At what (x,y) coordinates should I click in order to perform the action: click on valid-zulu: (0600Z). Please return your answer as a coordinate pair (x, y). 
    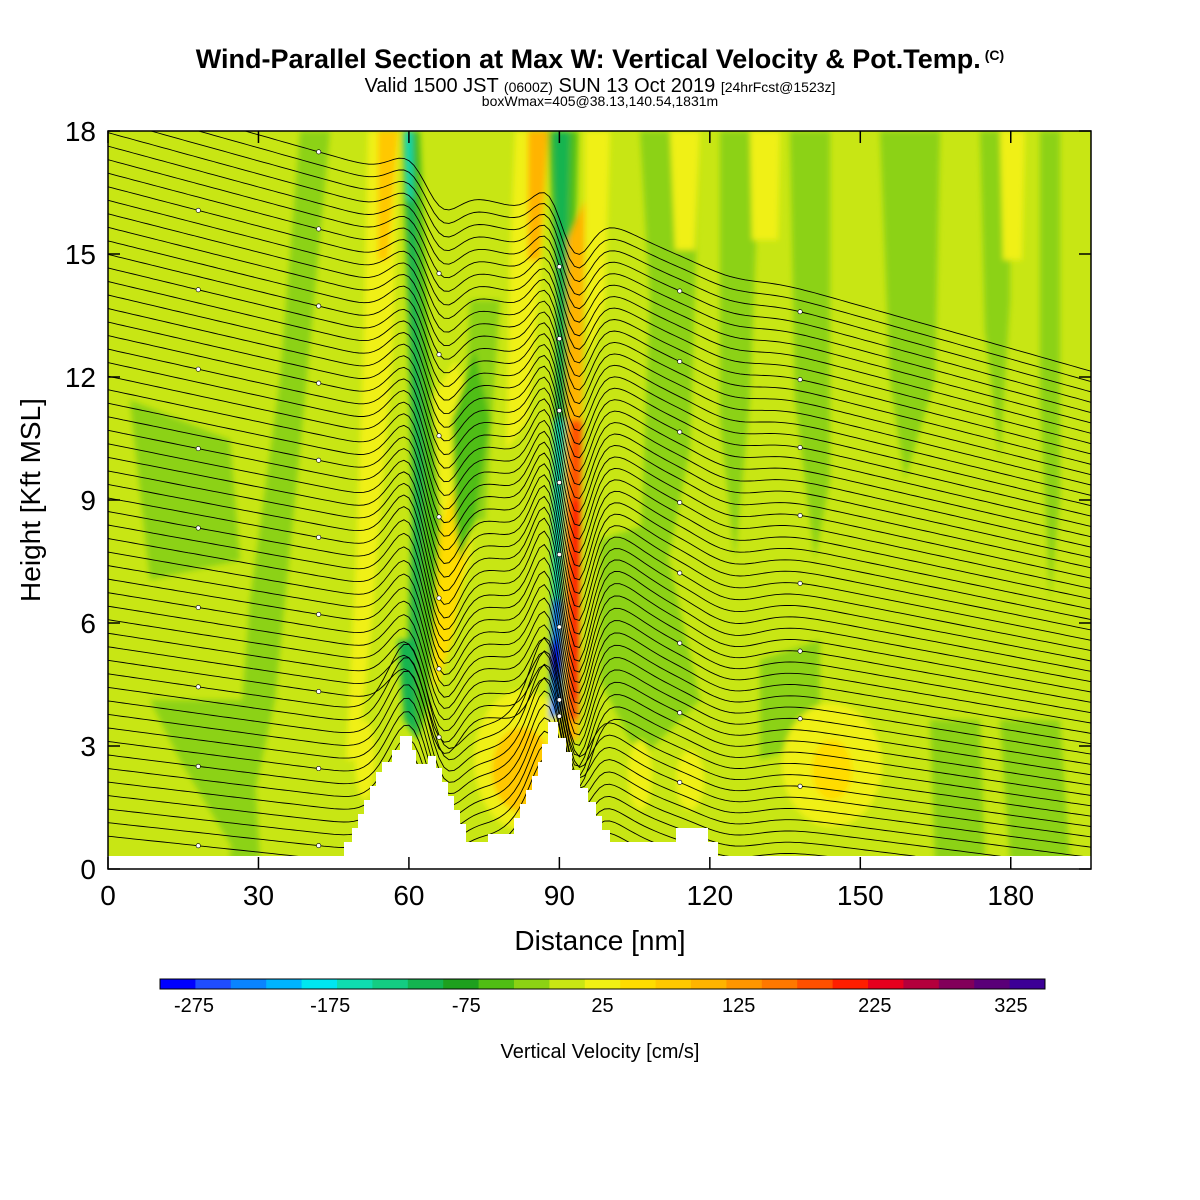
    Looking at the image, I should click on (528, 87).